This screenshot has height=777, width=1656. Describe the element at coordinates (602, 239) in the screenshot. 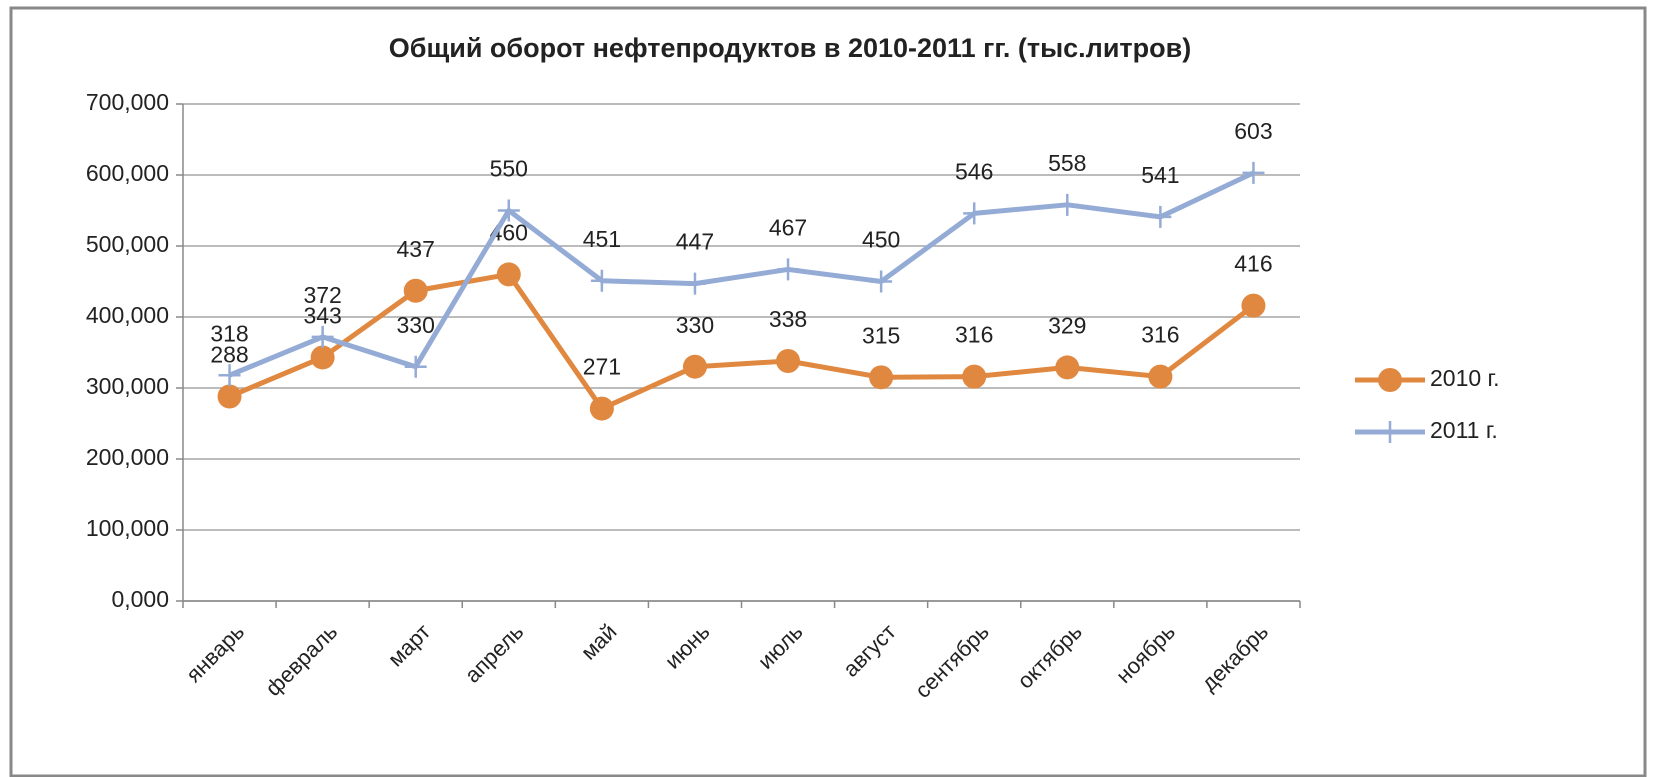

I see `data-label: 451` at that location.